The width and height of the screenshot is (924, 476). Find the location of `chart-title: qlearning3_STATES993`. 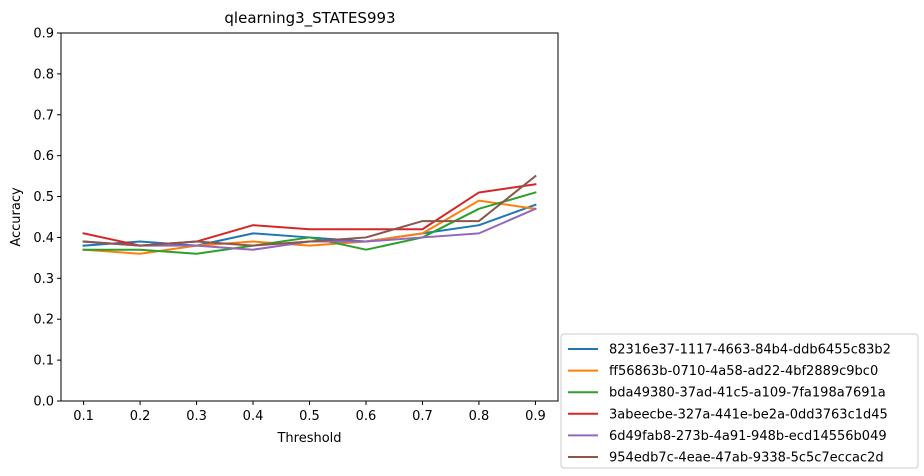

chart-title: qlearning3_STATES993 is located at coordinates (309, 18).